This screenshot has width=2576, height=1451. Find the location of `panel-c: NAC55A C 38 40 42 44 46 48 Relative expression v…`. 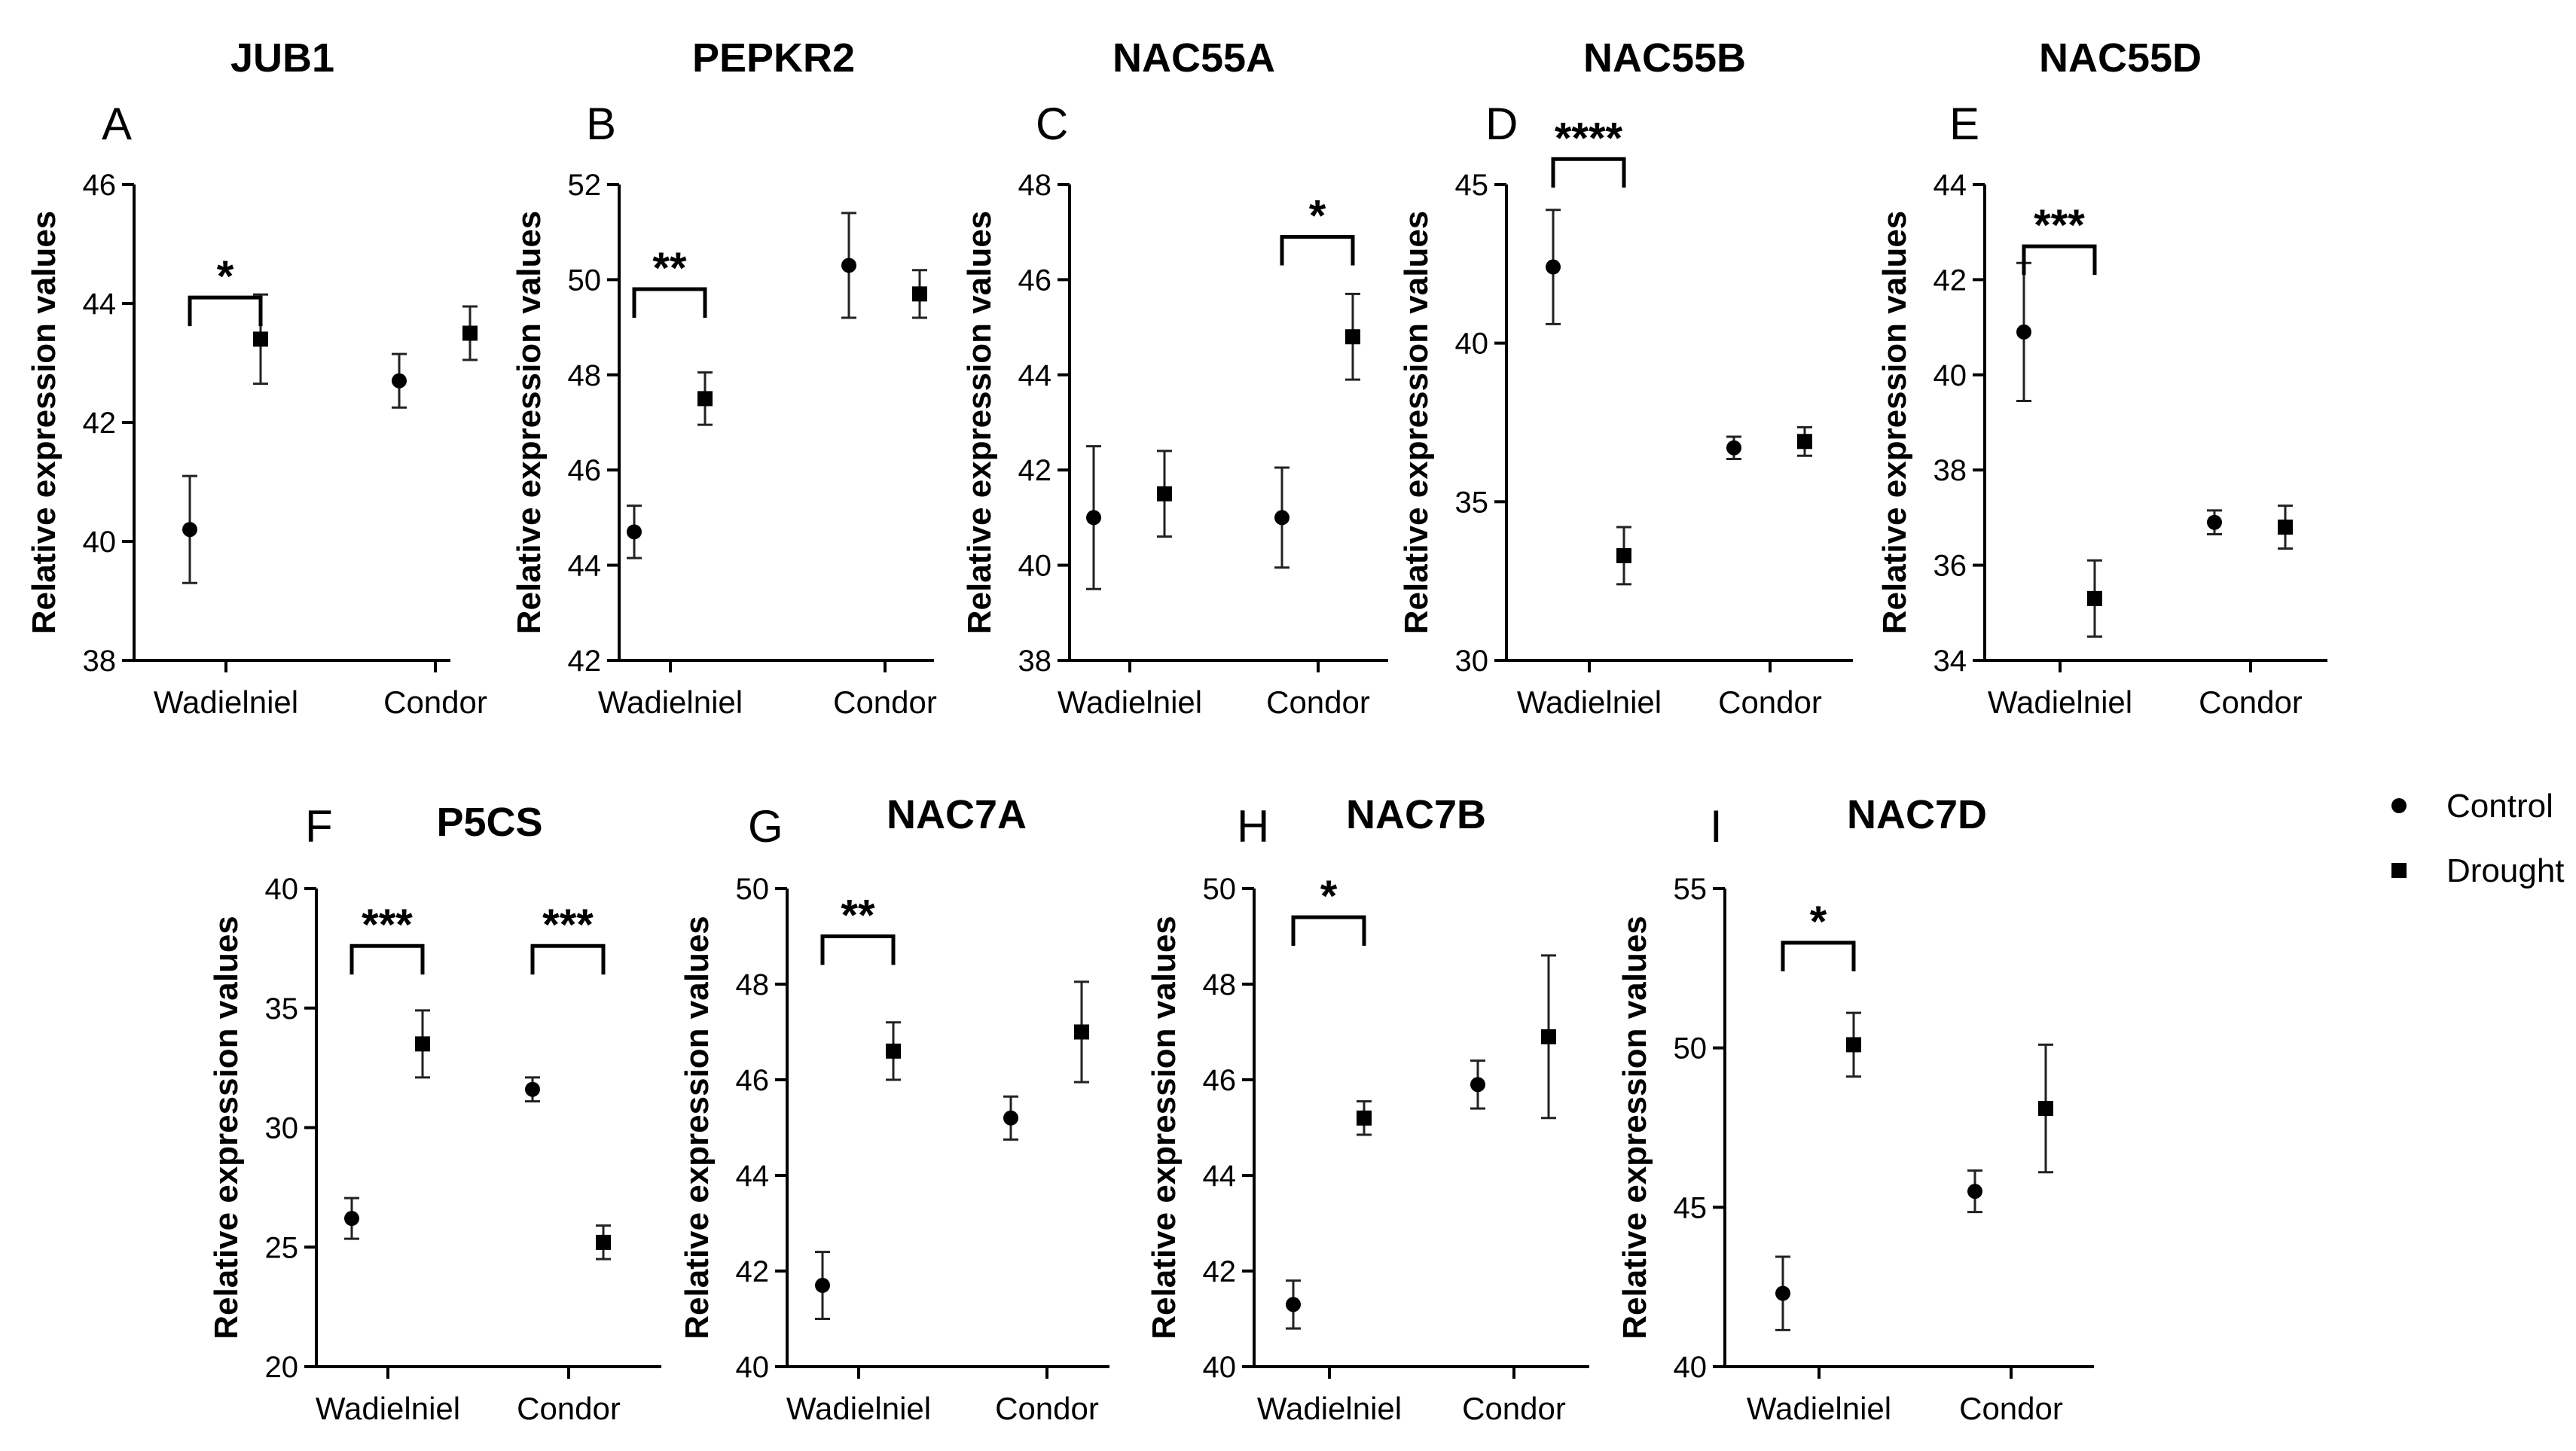

panel-c: NAC55A C 38 40 42 44 46 48 Relative expression v… is located at coordinates (1175, 377).